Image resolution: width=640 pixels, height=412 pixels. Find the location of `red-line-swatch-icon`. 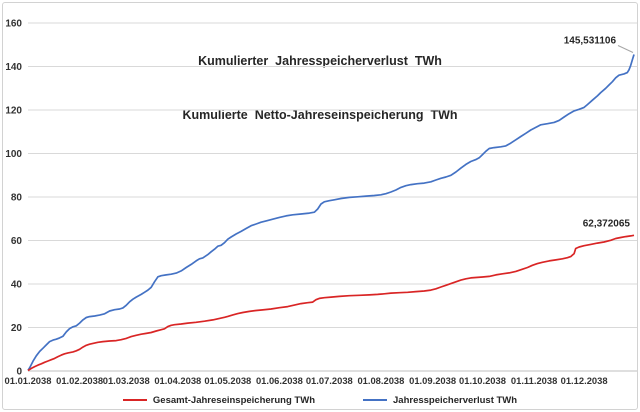

red-line-swatch-icon is located at coordinates (134, 400).